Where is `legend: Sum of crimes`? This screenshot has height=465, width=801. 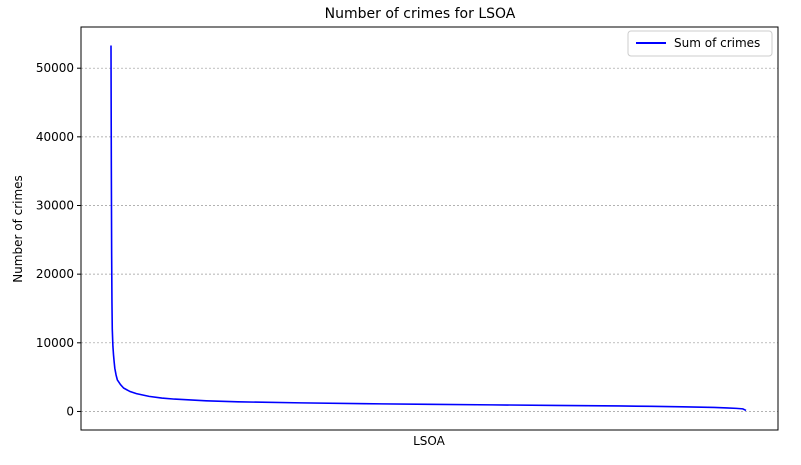 legend: Sum of crimes is located at coordinates (700, 43).